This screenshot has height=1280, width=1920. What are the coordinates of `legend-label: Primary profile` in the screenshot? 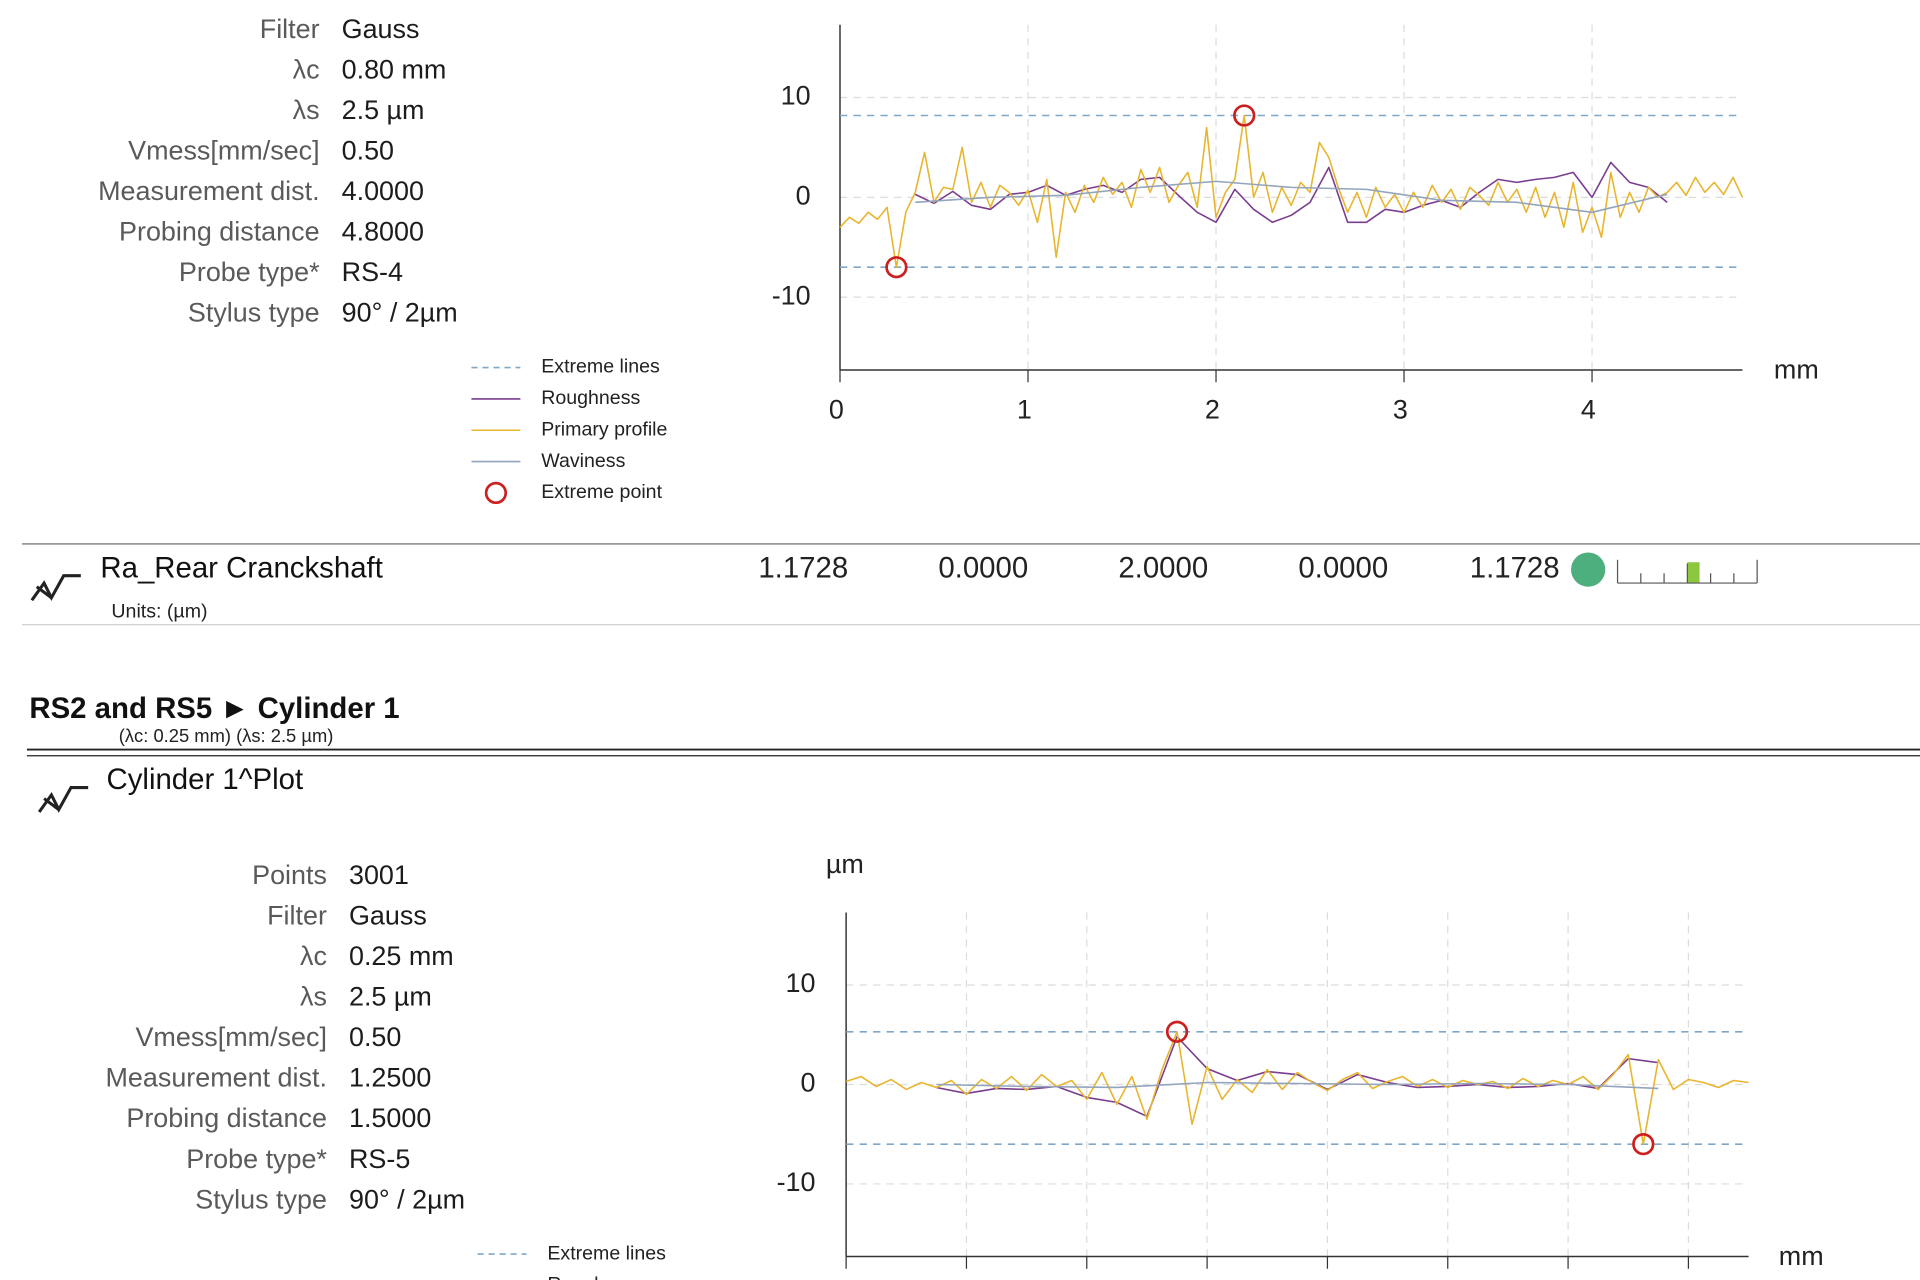 It's located at (604, 429).